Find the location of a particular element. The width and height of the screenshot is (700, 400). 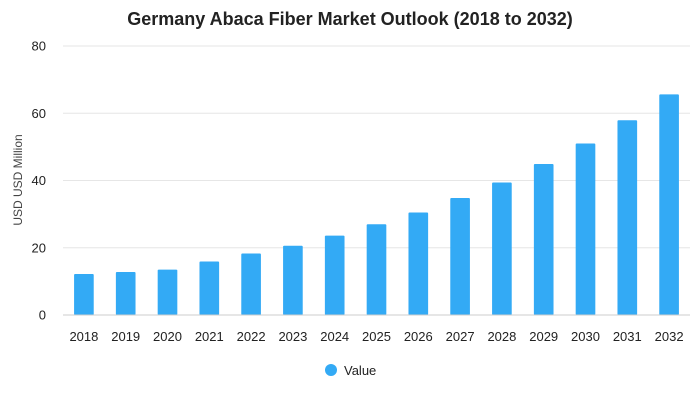

x-tick-label: 2020 is located at coordinates (167, 336).